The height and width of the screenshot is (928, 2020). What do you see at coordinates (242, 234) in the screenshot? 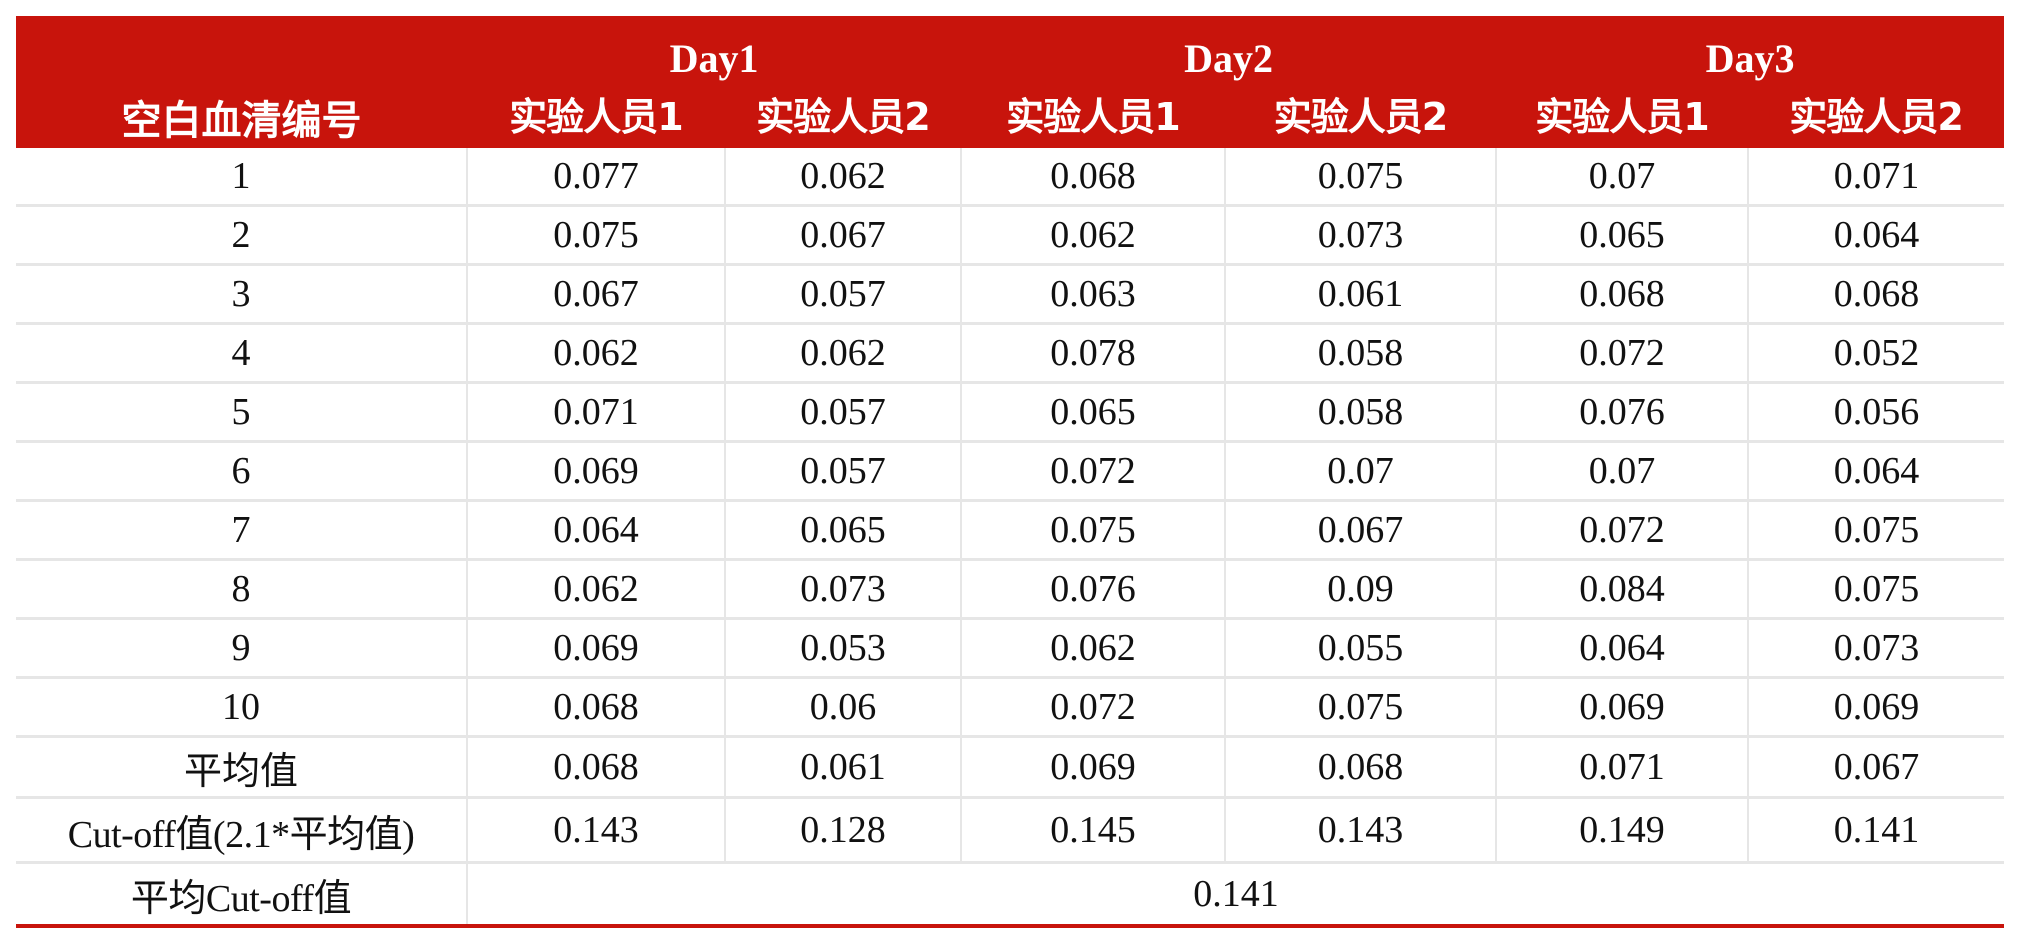
I see `serum-id-cell: 2` at bounding box center [242, 234].